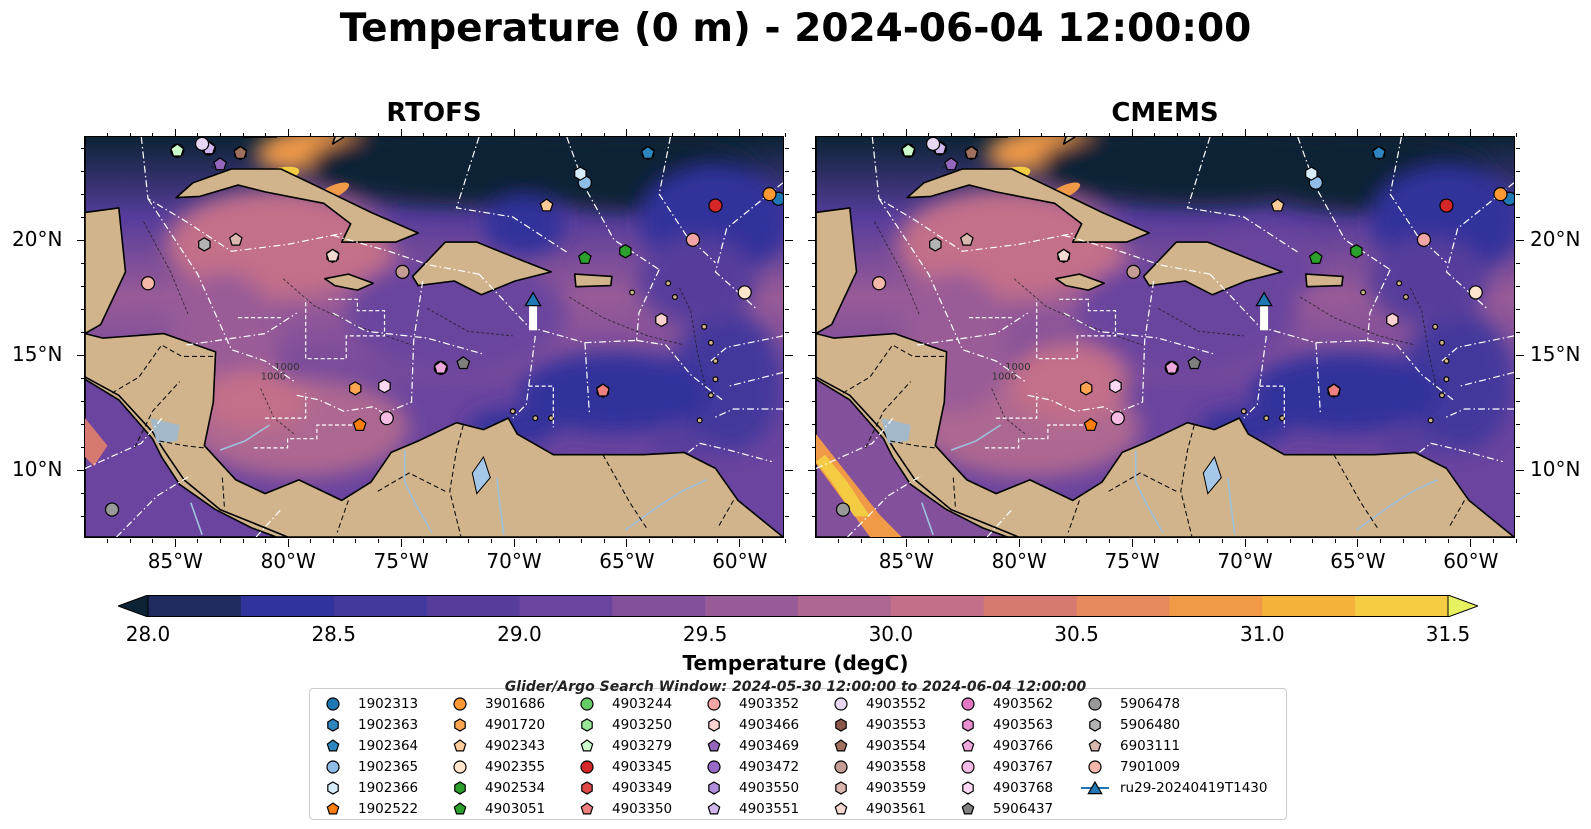  Describe the element at coordinates (876, 724) in the screenshot. I see `legend-item: 4903553` at that location.